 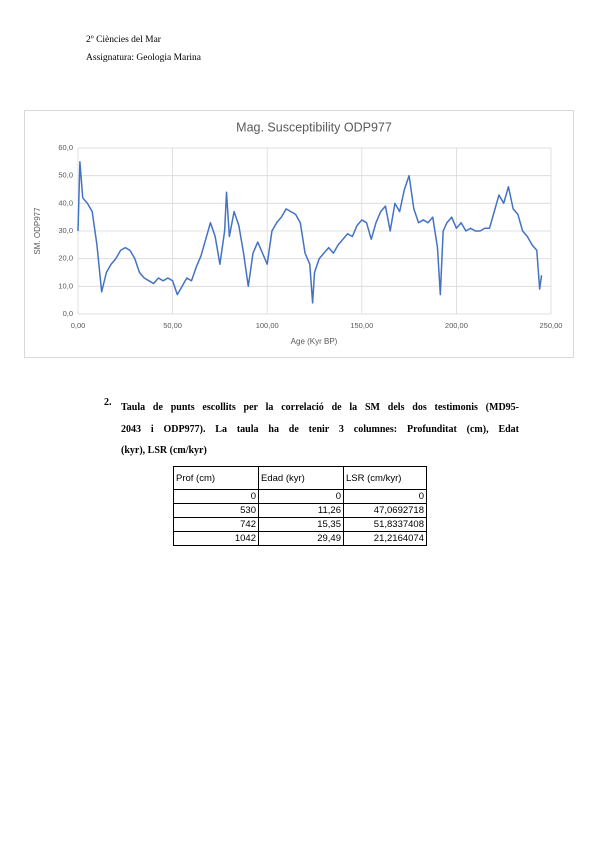 I want to click on y-axis-label: SM. ODP977, so click(x=37, y=231).